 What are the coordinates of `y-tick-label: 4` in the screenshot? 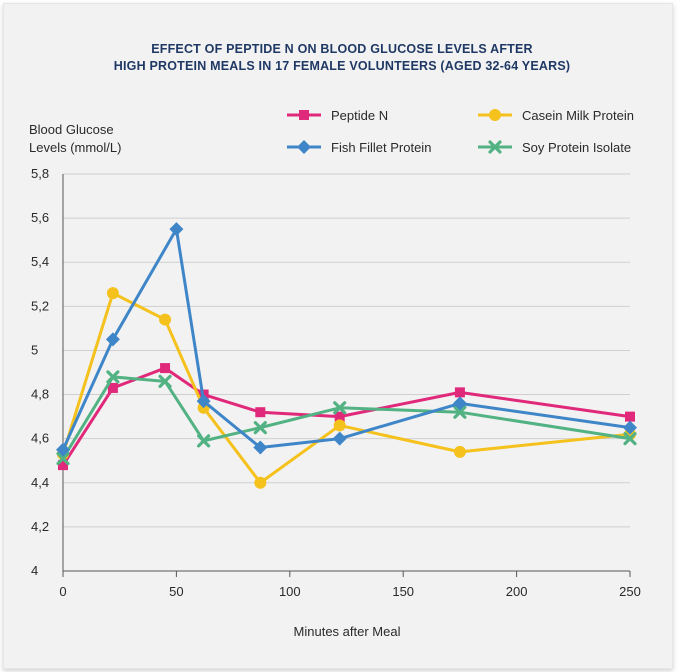 It's located at (34, 570).